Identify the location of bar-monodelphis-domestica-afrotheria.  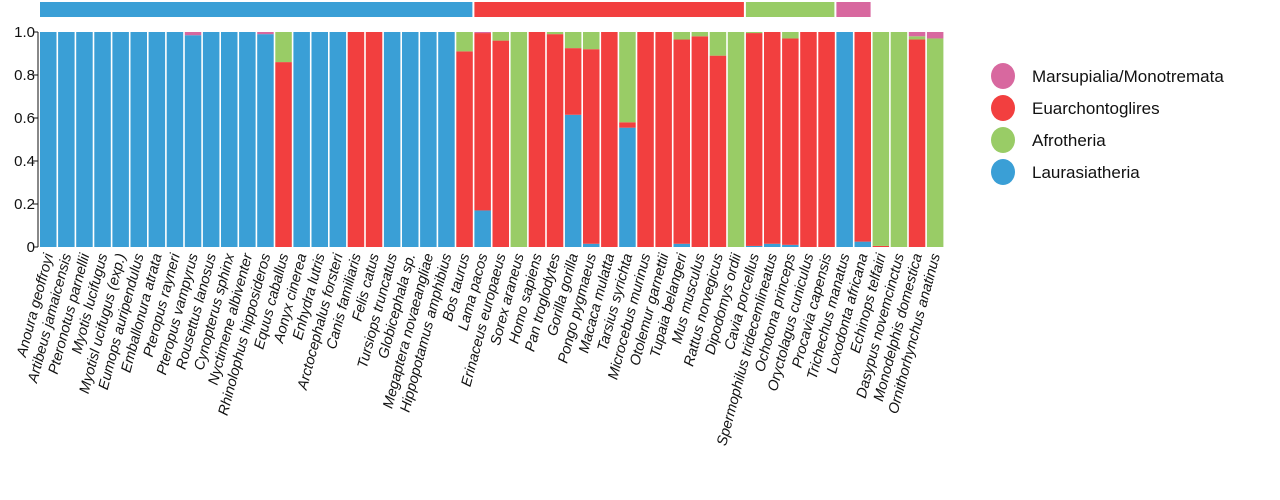
(917, 38).